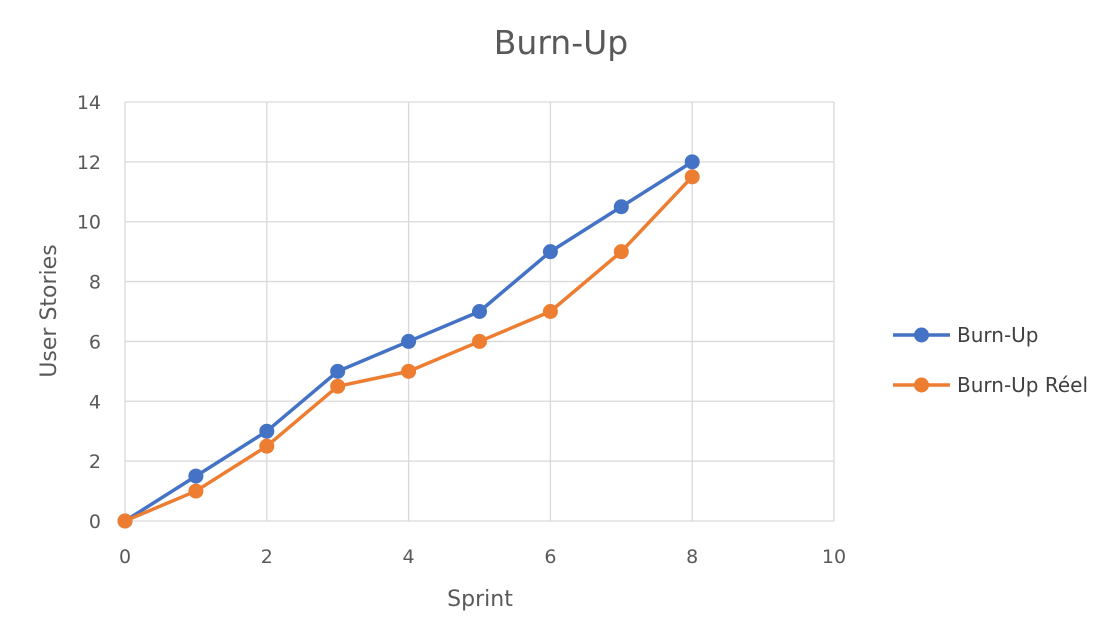 Image resolution: width=1120 pixels, height=643 pixels. Describe the element at coordinates (49, 310) in the screenshot. I see `y-axis-title: User Stories` at that location.